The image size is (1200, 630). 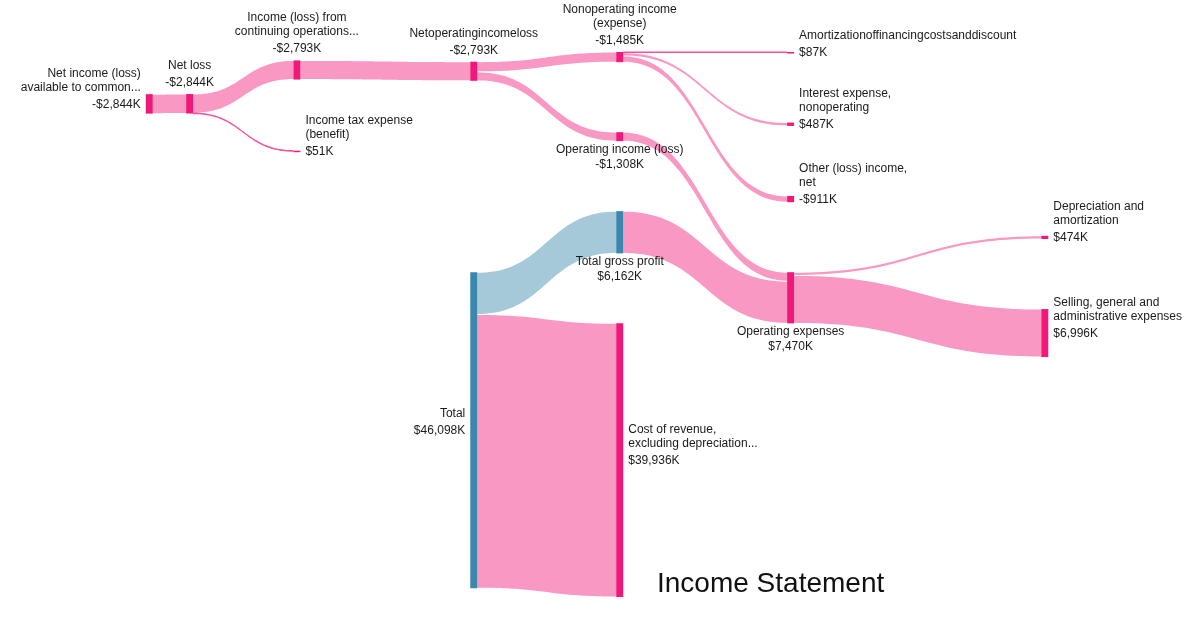 I want to click on data-label: $46,098K, so click(x=439, y=430).